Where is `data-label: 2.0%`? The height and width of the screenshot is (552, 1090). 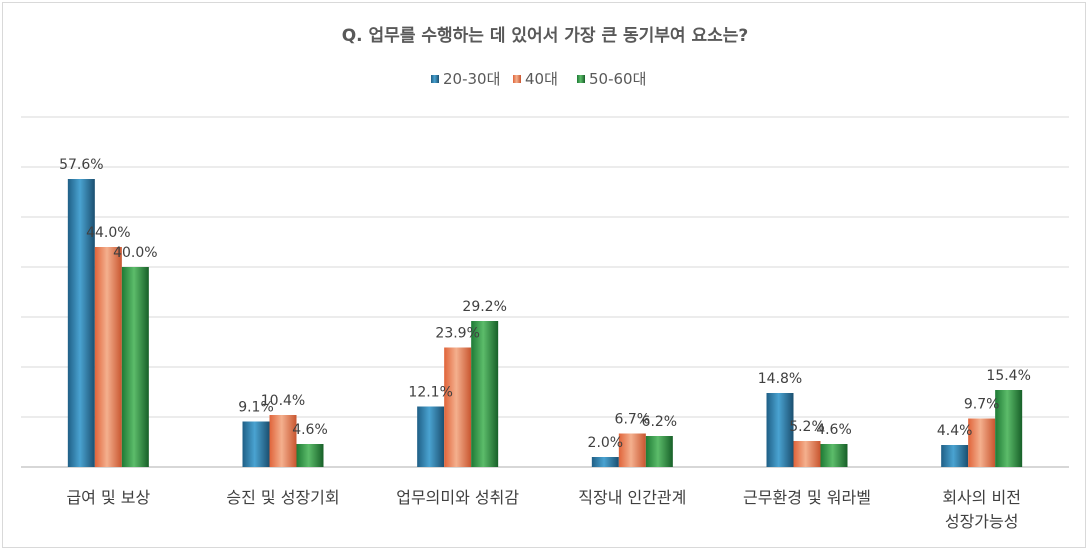 data-label: 2.0% is located at coordinates (606, 443).